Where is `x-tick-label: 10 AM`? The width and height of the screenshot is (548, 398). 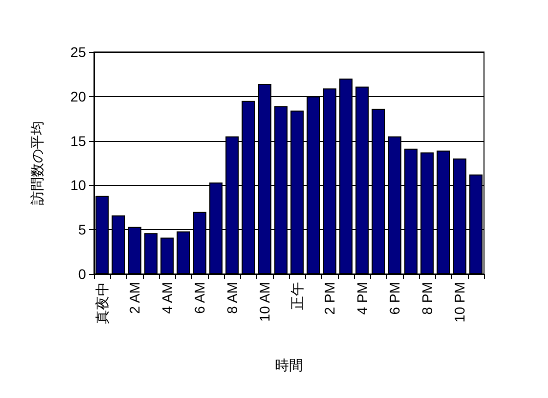
x-tick-label: 10 AM is located at coordinates (264, 302).